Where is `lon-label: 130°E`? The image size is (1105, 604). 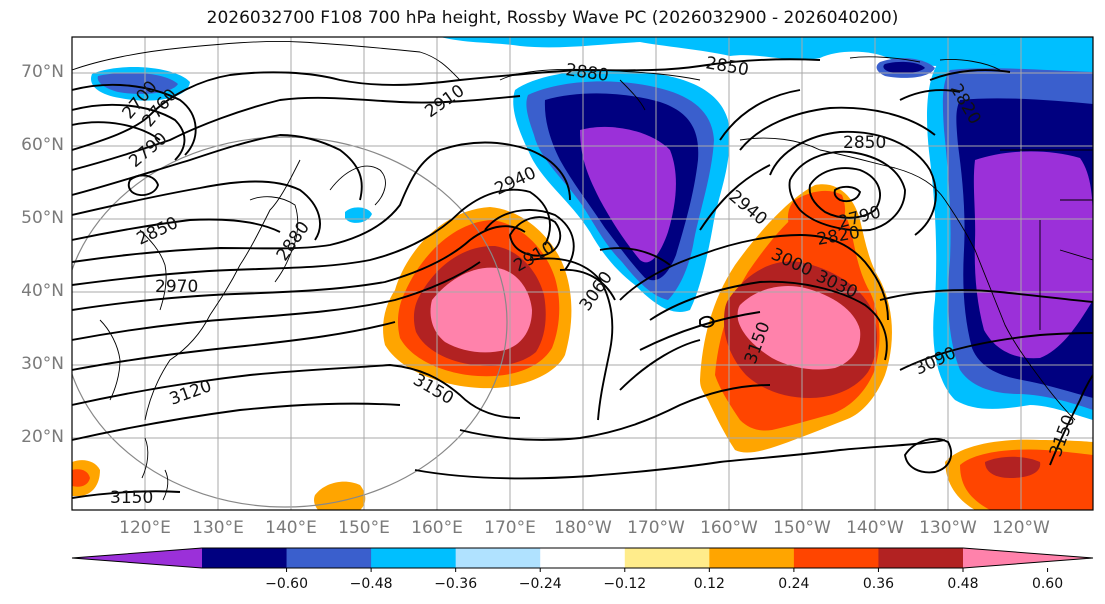 lon-label: 130°E is located at coordinates (218, 528).